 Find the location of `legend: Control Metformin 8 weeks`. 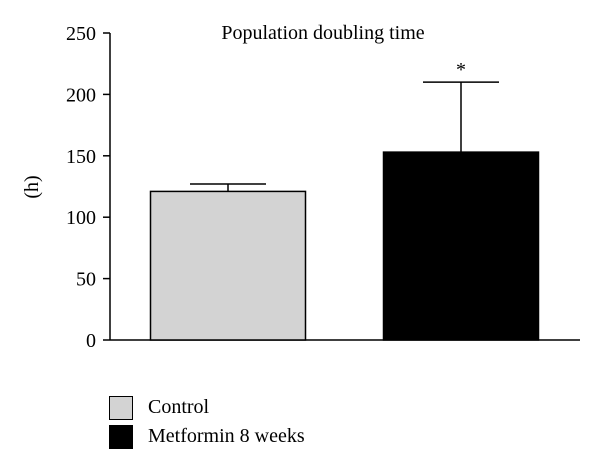

legend: Control Metformin 8 weeks is located at coordinates (207, 422).